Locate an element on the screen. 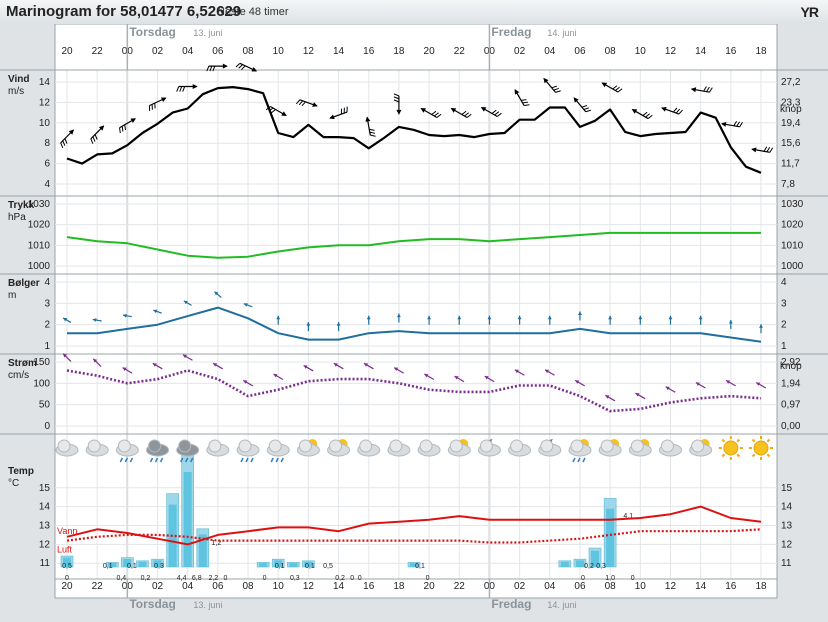  y-tick-right: 23,3 is located at coordinates (791, 102).